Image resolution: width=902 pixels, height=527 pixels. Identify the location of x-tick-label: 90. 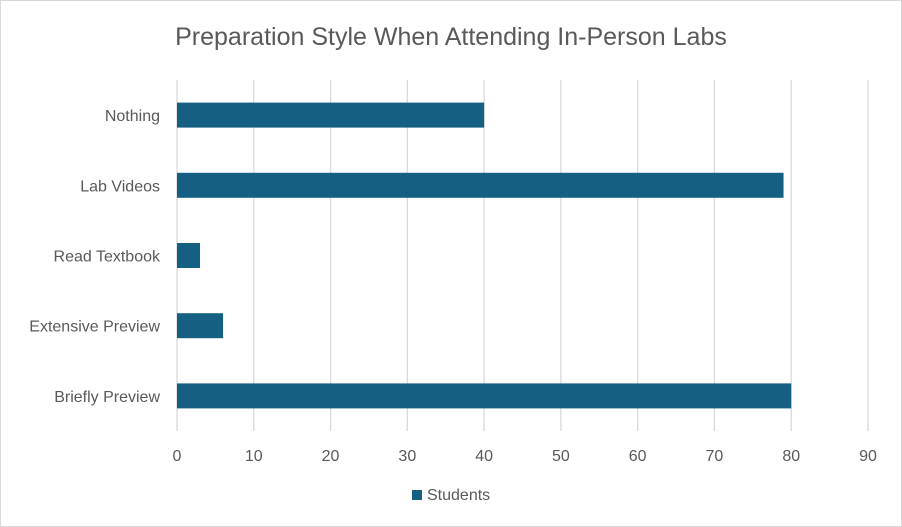
(868, 456).